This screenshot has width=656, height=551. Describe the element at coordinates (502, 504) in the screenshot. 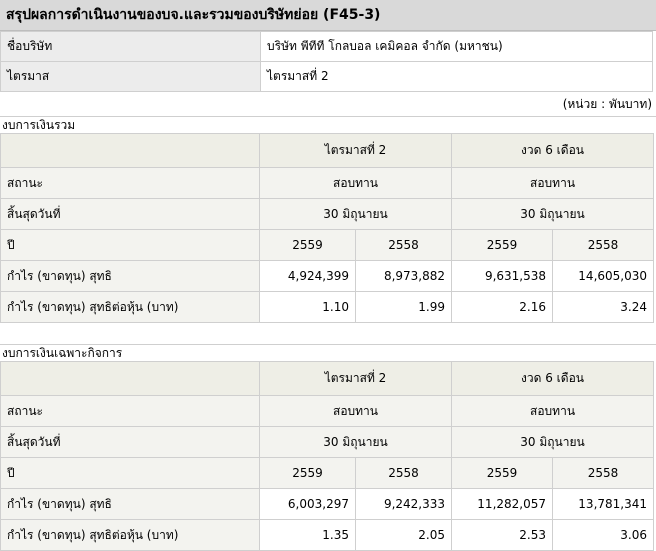

I see `net-profit-value: 11,282,057` at that location.